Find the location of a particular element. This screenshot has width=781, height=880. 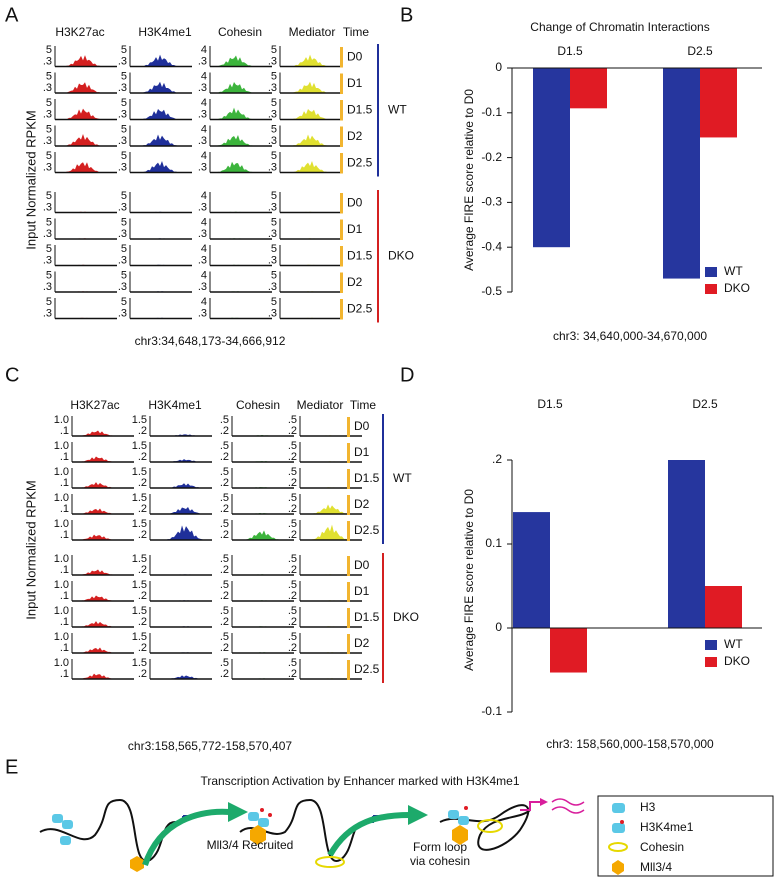

category-label: D1.5 is located at coordinates (570, 51).